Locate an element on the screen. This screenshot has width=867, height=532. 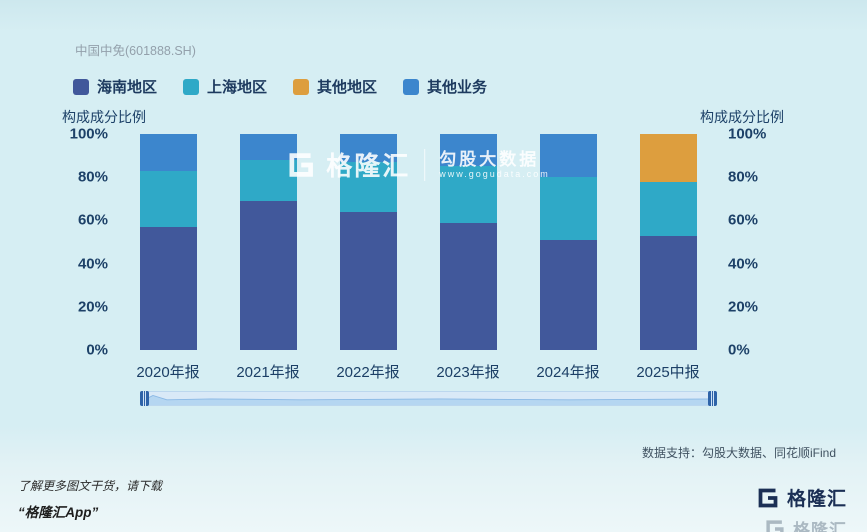
scrollbar-left-handle is located at coordinates (144, 398).